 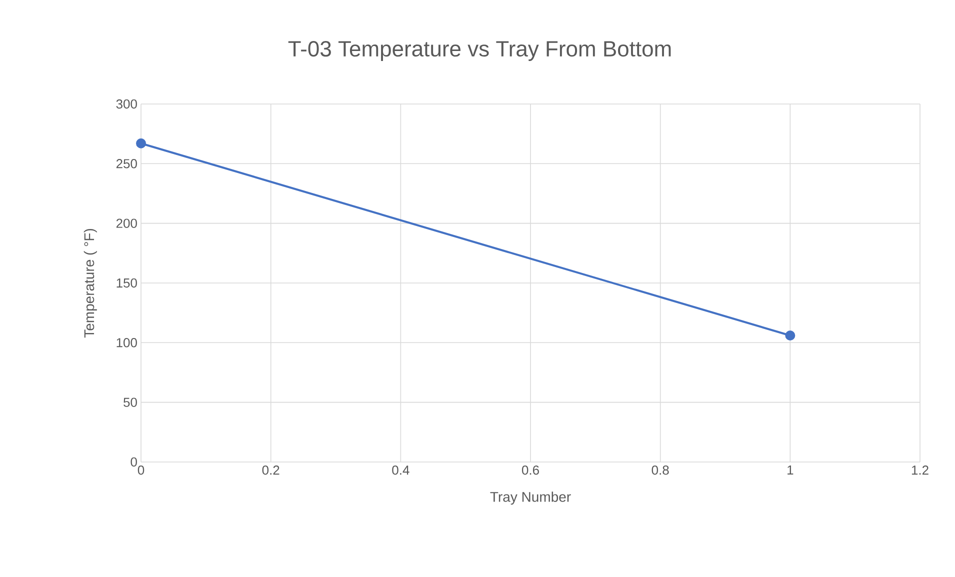 What do you see at coordinates (126, 343) in the screenshot?
I see `y-tick-label: 100` at bounding box center [126, 343].